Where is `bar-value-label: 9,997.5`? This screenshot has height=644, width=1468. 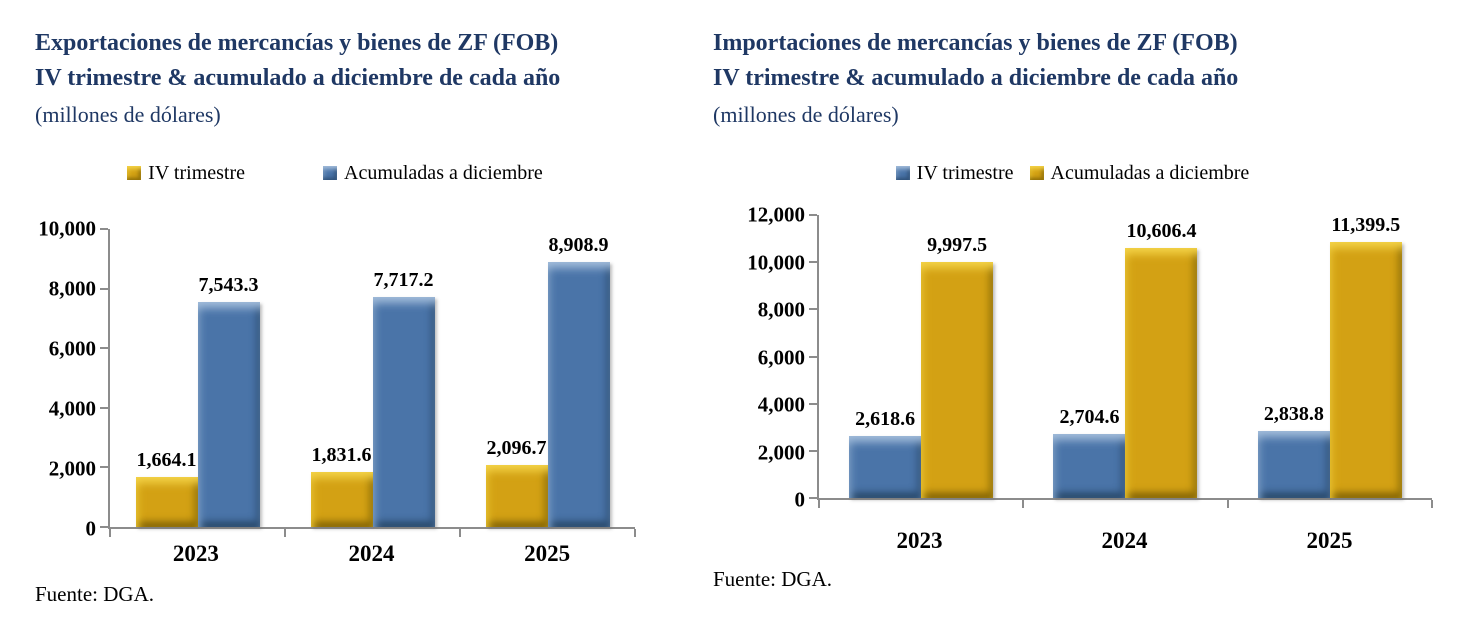
bar-value-label: 9,997.5 is located at coordinates (957, 245).